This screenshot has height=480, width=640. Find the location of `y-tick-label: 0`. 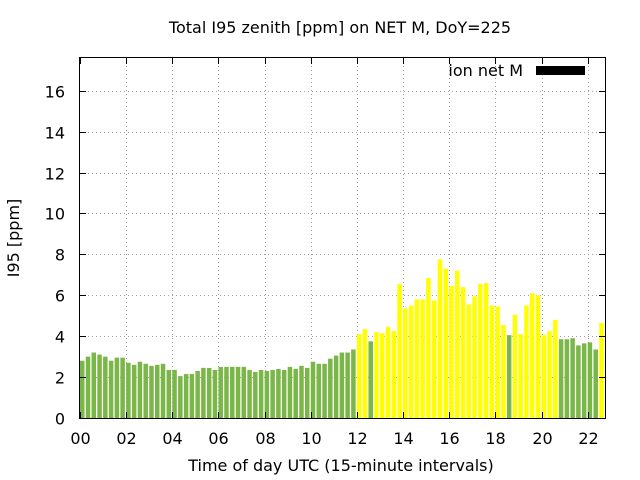

y-tick-label: 0 is located at coordinates (60, 419).